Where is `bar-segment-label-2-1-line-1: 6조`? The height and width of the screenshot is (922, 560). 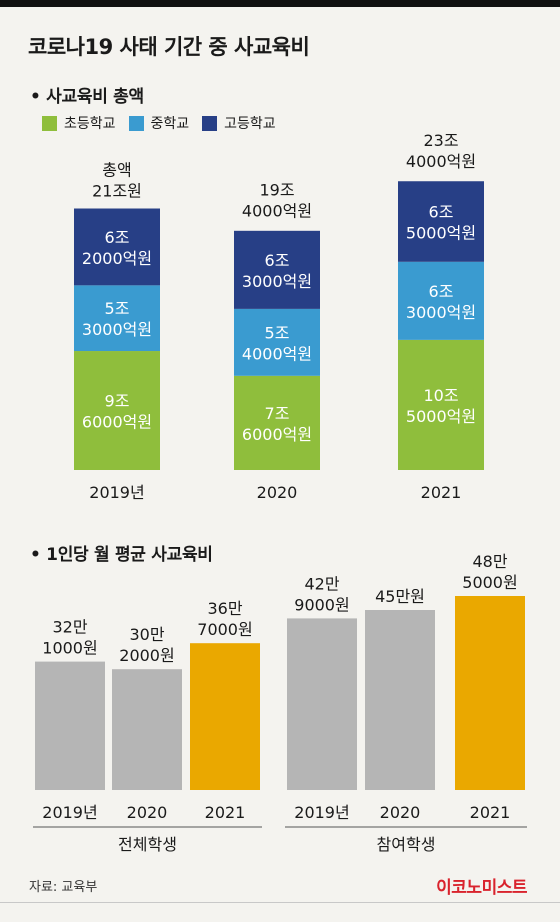 bar-segment-label-2-1-line-1: 6조 is located at coordinates (441, 291).